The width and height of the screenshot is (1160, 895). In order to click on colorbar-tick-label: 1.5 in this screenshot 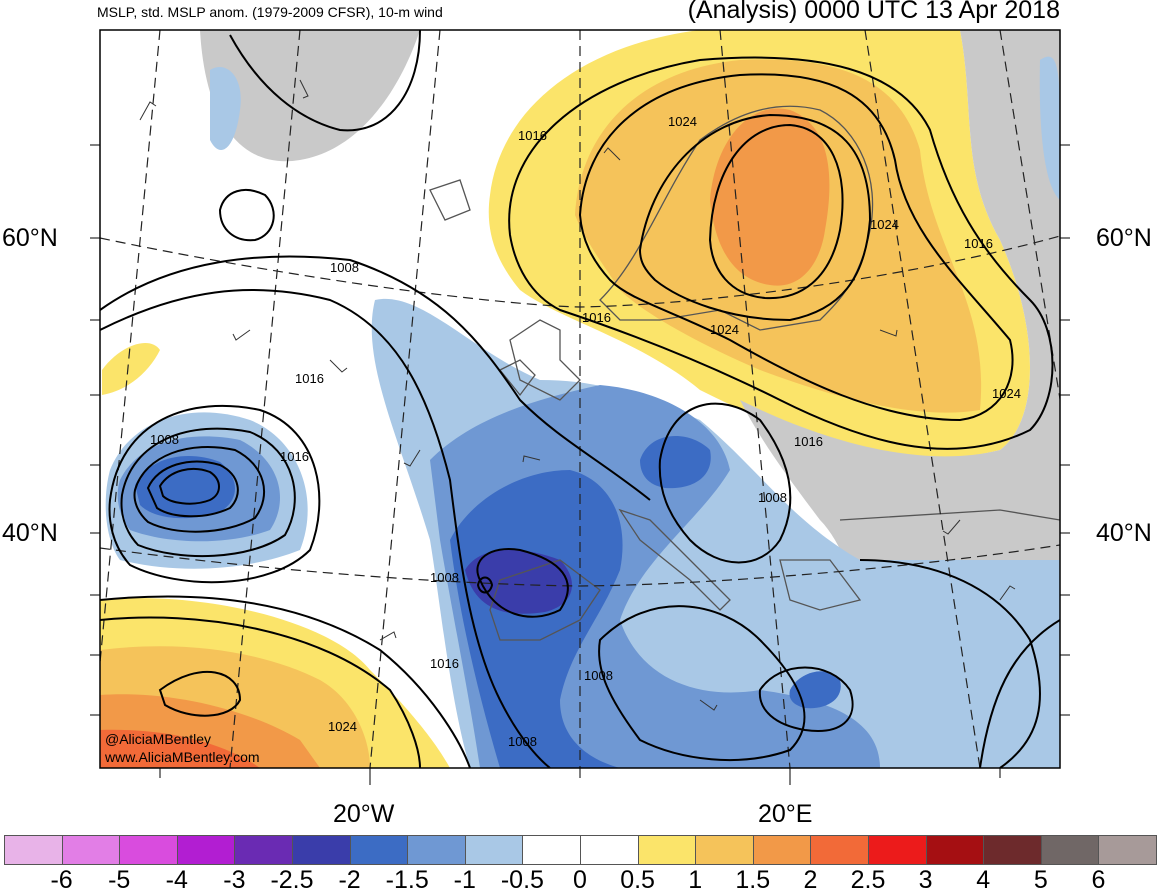, I will do `click(753, 880)`.